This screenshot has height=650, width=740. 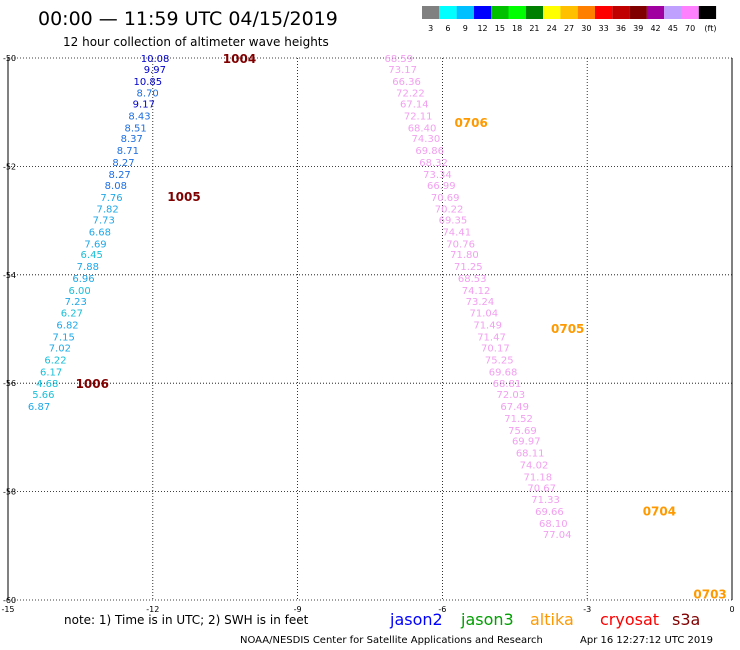 What do you see at coordinates (155, 70) in the screenshot?
I see `wave-height-label: 9.97` at bounding box center [155, 70].